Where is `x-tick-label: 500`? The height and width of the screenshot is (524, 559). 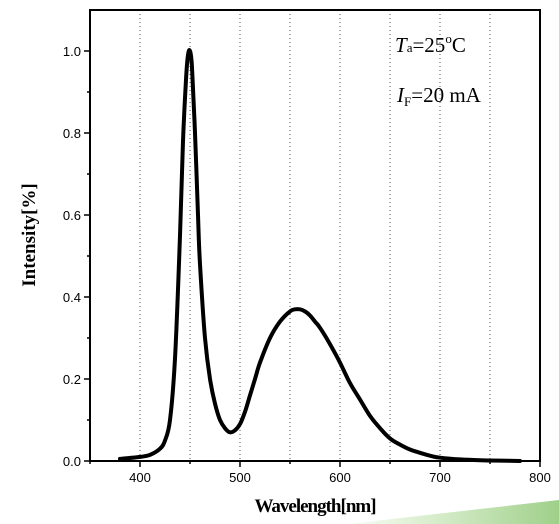 x-tick-label: 500 is located at coordinates (240, 477).